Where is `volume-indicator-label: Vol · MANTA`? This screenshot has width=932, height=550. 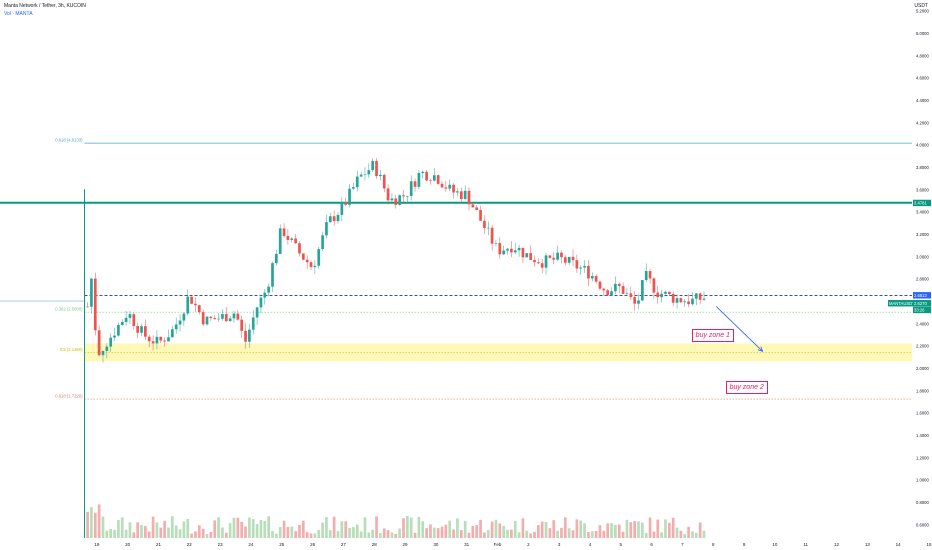 volume-indicator-label: Vol · MANTA is located at coordinates (18, 14).